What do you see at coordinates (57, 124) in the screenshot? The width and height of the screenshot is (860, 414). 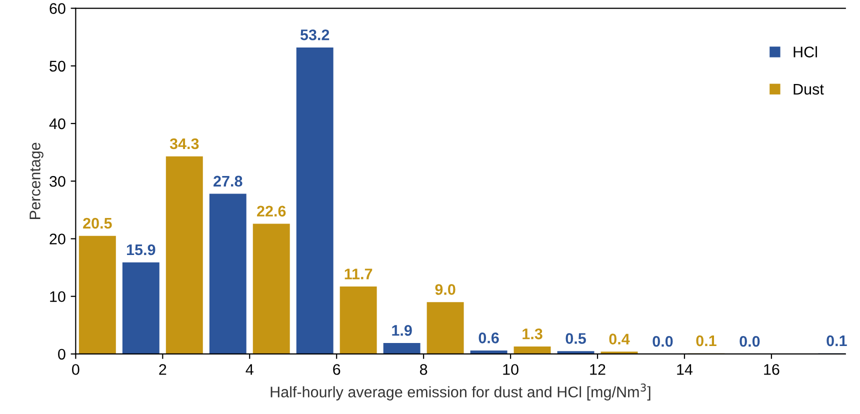 I see `y-tick-label: 40` at bounding box center [57, 124].